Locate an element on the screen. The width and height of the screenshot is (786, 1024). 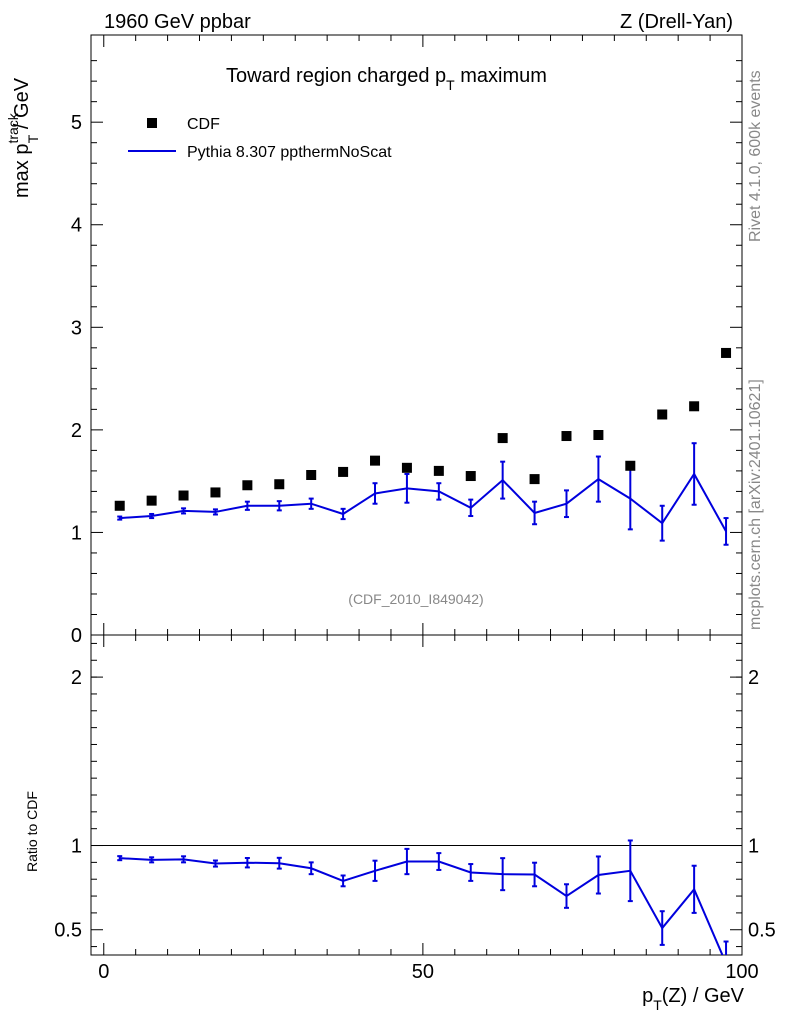
ratio-x-tick-labels: 0 50 100 is located at coordinates (428, 972).